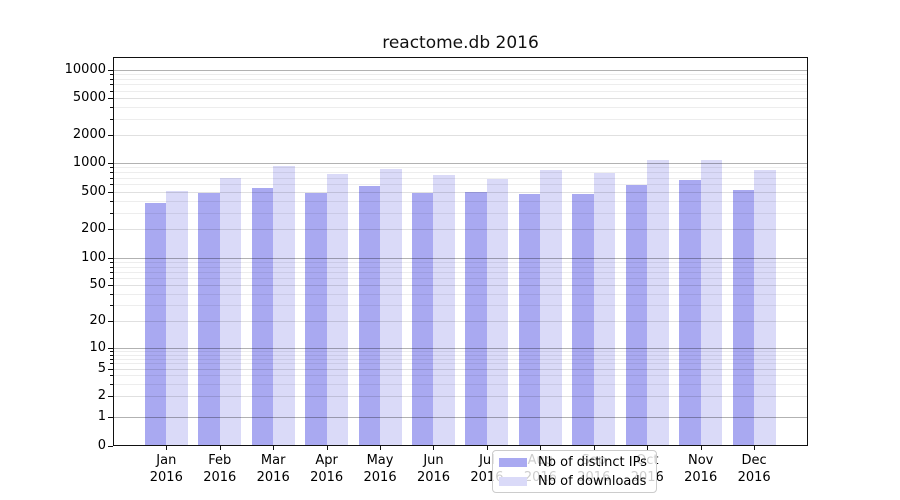 The image size is (900, 500). I want to click on y-tick-label-500: 500, so click(93, 191).